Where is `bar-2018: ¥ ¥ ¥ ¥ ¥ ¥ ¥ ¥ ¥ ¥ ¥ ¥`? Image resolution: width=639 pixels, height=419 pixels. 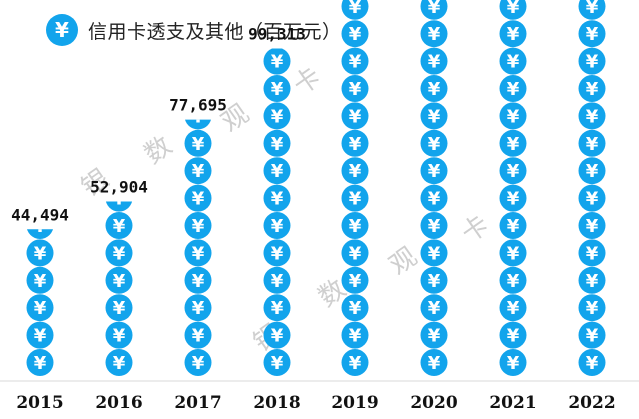
bar-2018: ¥ ¥ ¥ ¥ ¥ ¥ ¥ ¥ ¥ ¥ ¥ ¥ is located at coordinates (277, 212).